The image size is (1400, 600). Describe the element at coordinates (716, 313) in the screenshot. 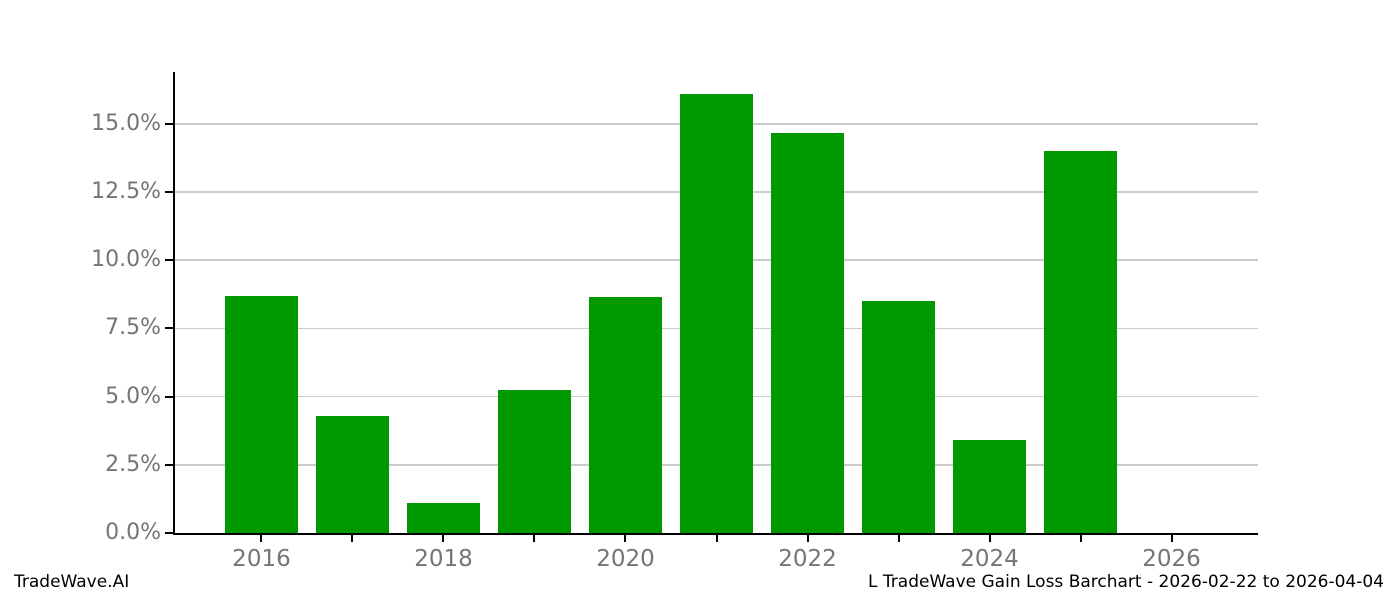

I see `bar-2021` at that location.